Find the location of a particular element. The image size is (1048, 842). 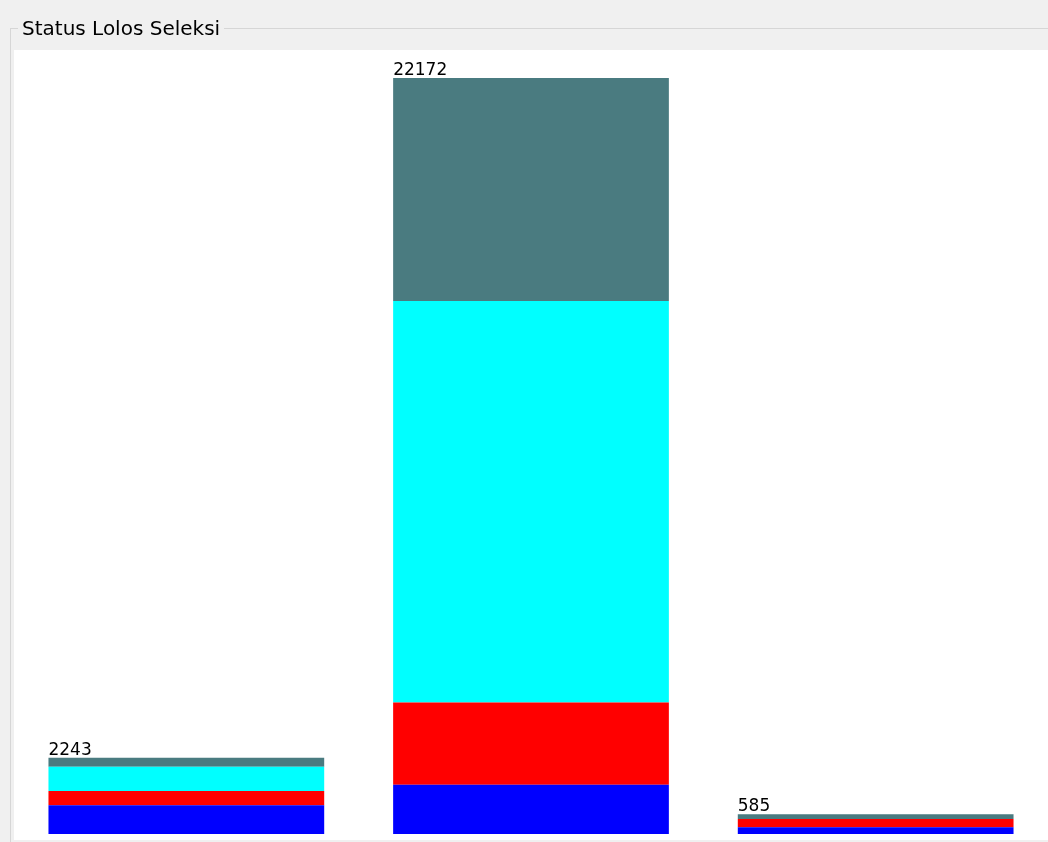

annotation: 585 is located at coordinates (754, 805).